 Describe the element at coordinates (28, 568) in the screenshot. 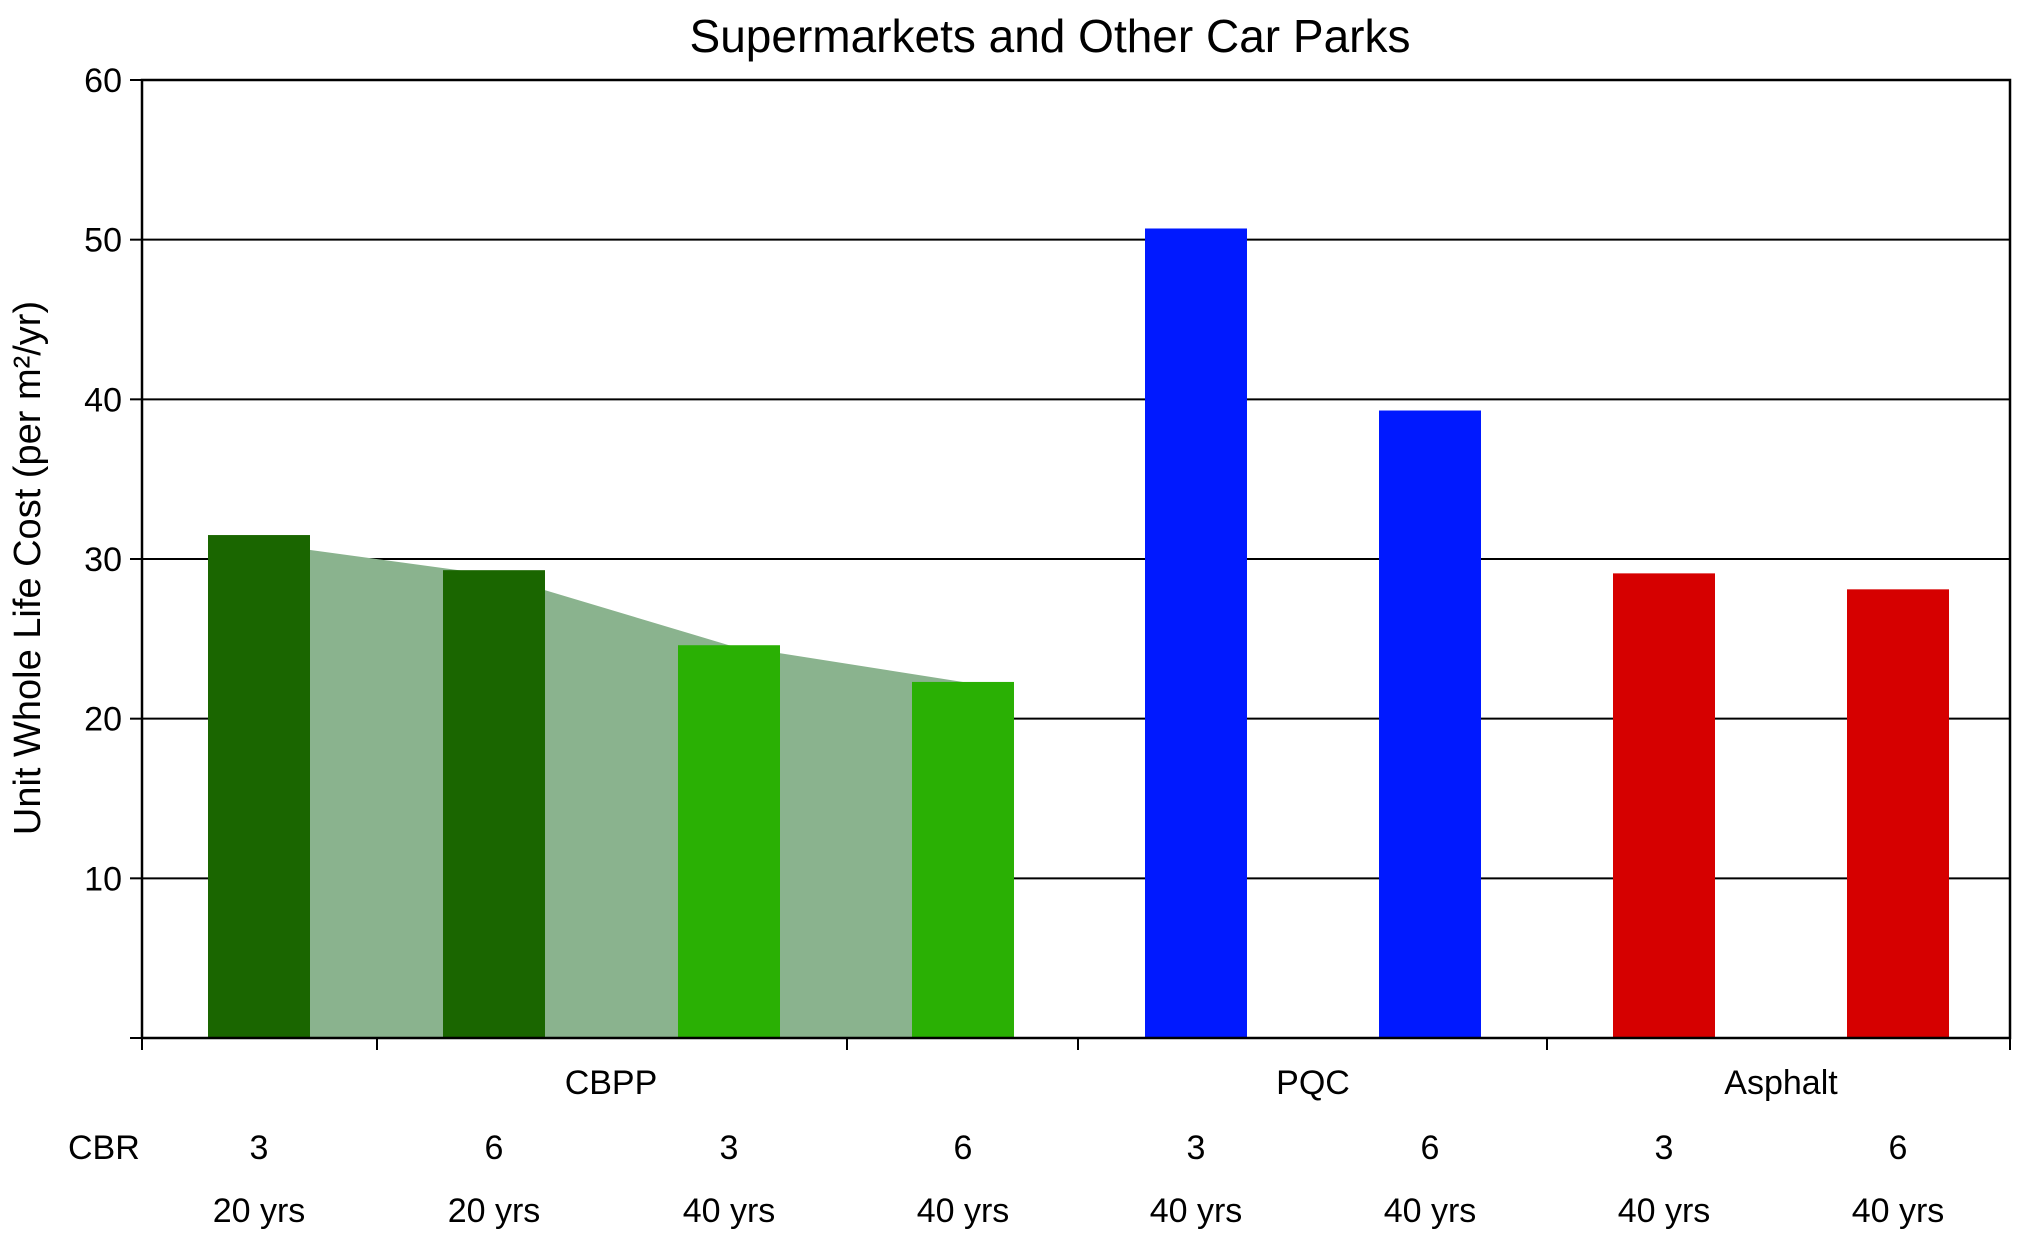

I see `y-axis-label: Unit Whole Life Cost (per m²/yr)` at that location.